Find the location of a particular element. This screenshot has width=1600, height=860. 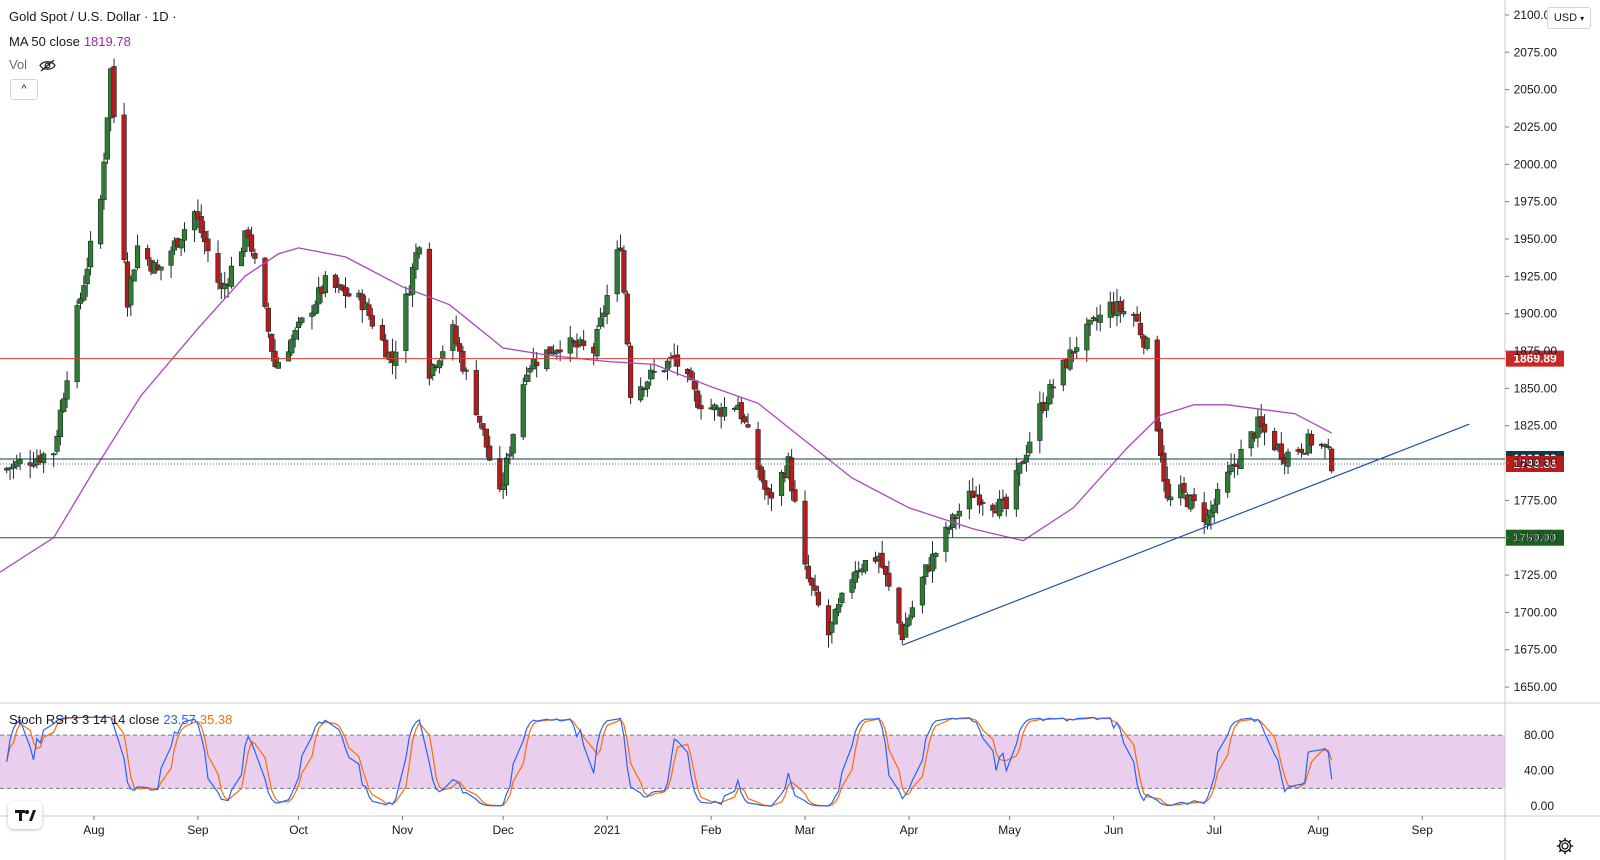

collapse-legend-button: ^ is located at coordinates (24, 89).